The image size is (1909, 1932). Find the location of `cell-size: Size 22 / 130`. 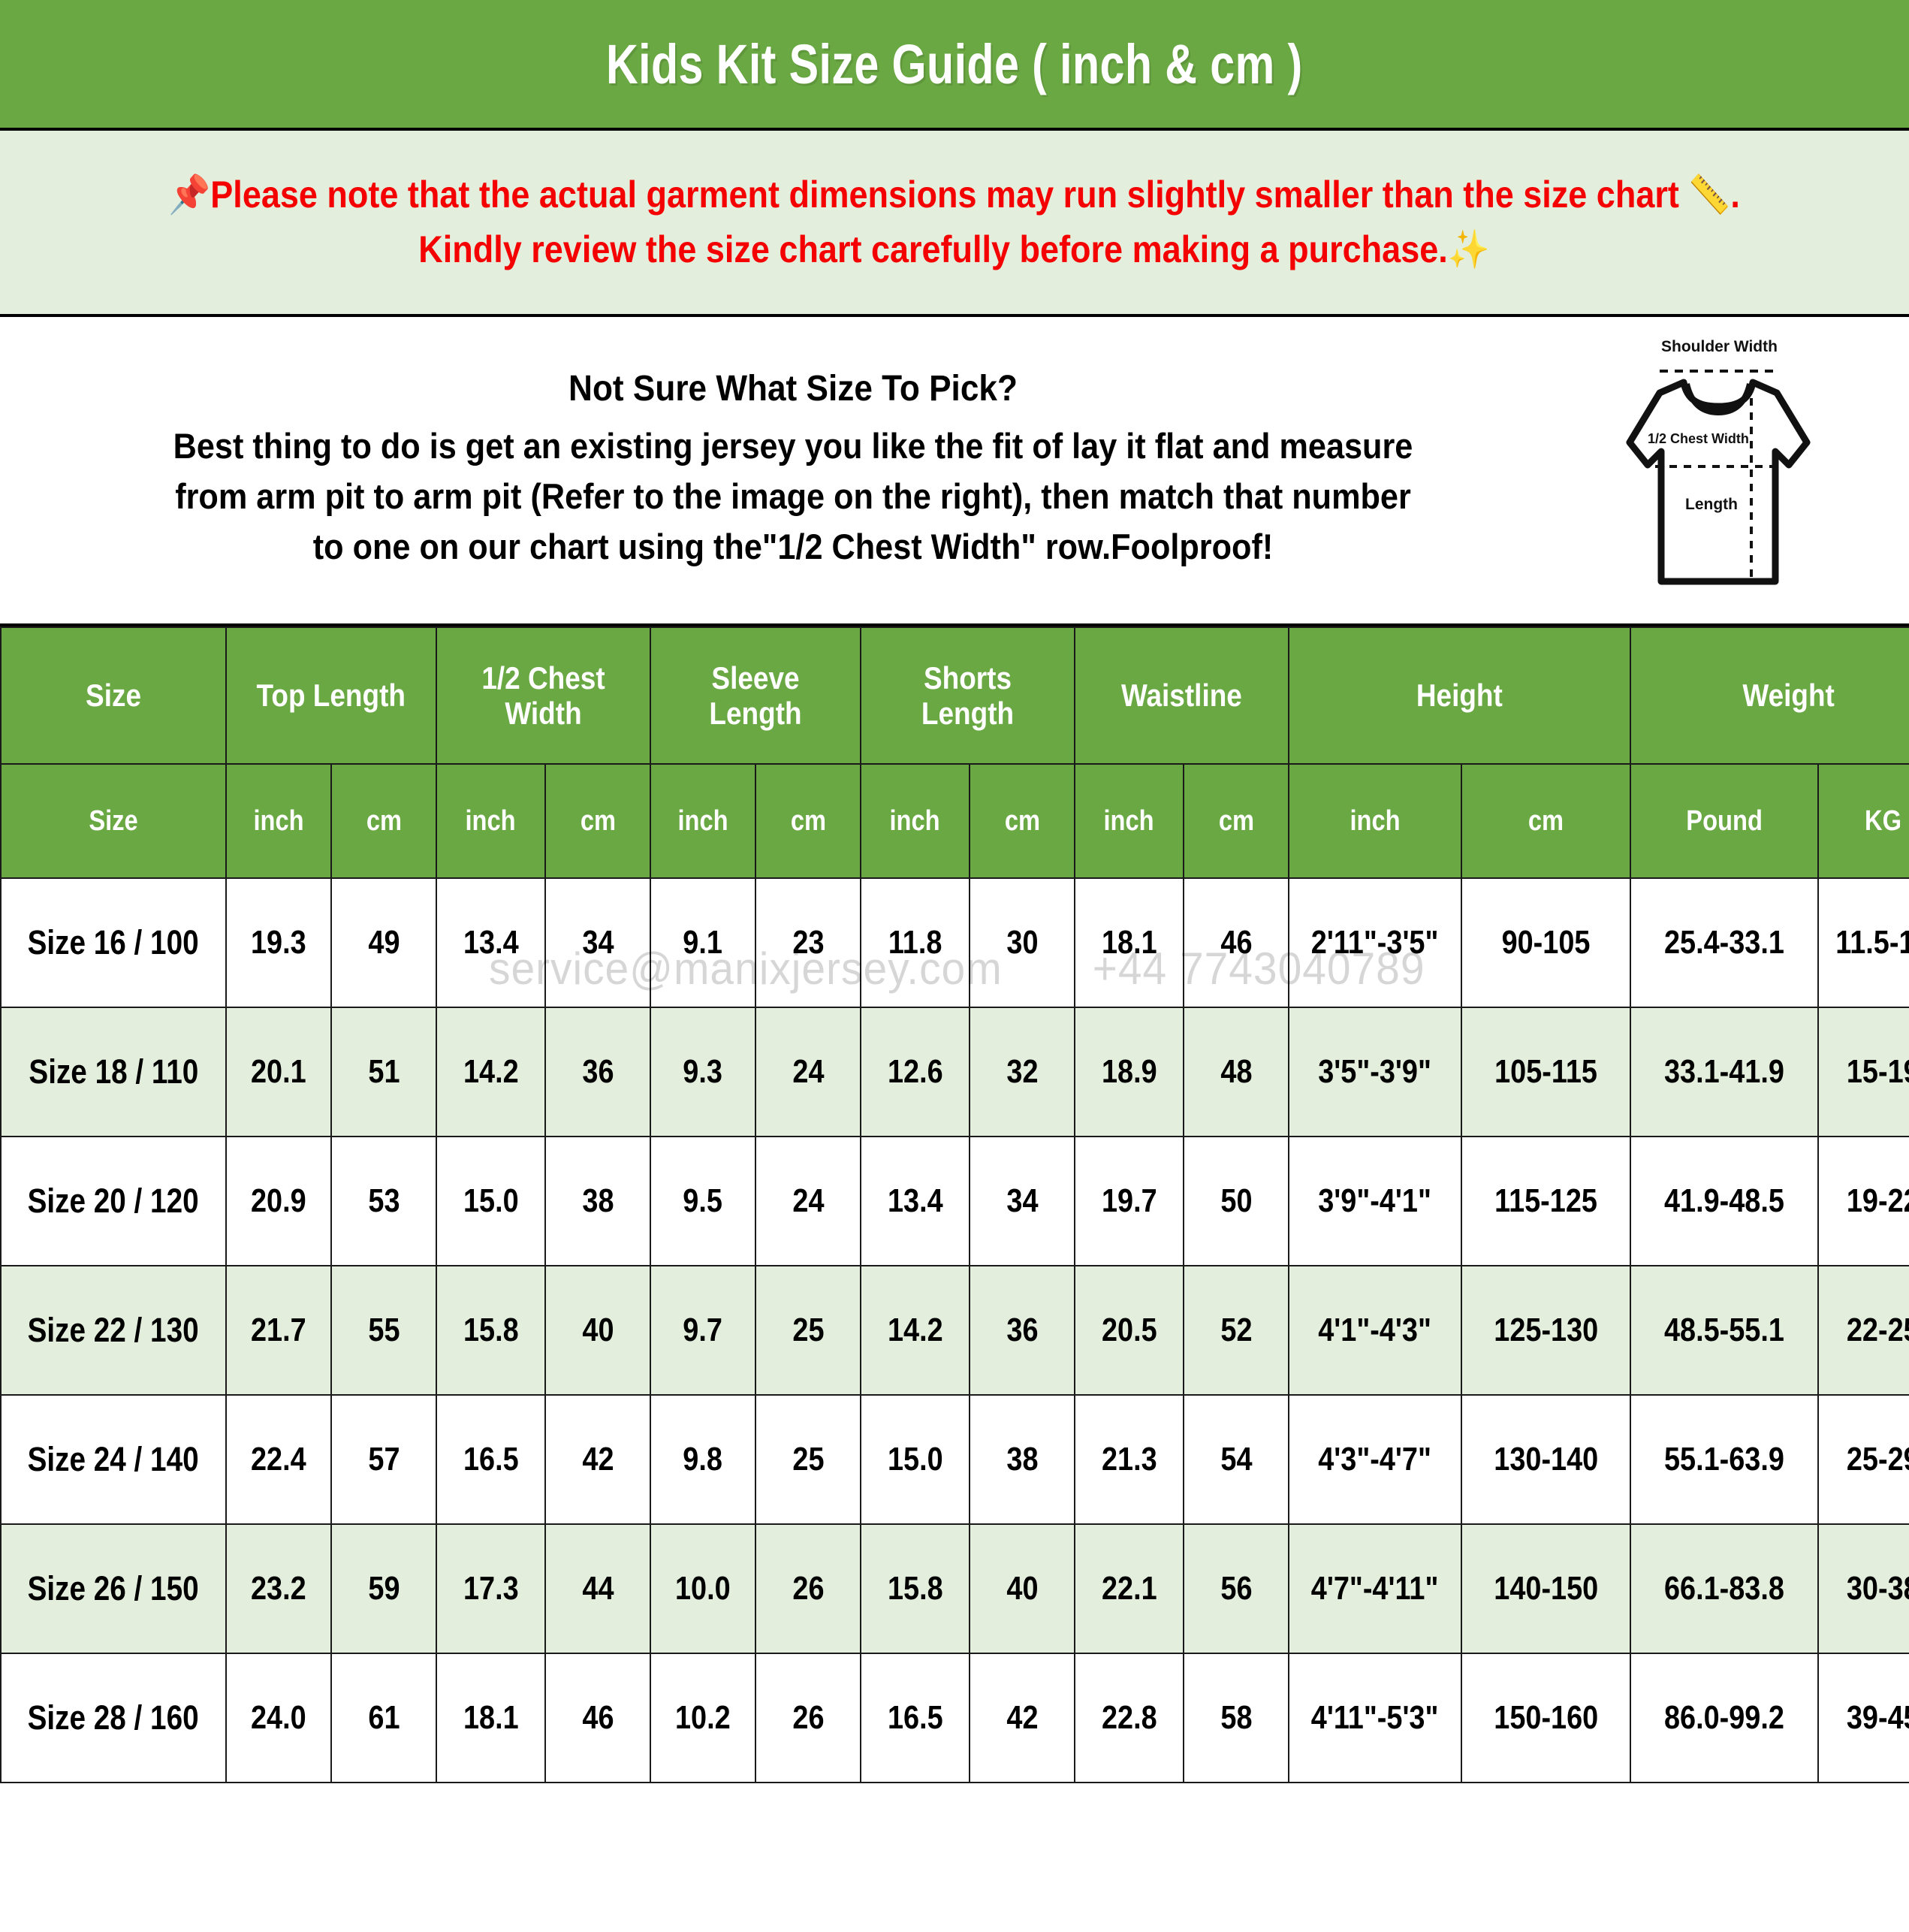

cell-size: Size 22 / 130 is located at coordinates (113, 1330).